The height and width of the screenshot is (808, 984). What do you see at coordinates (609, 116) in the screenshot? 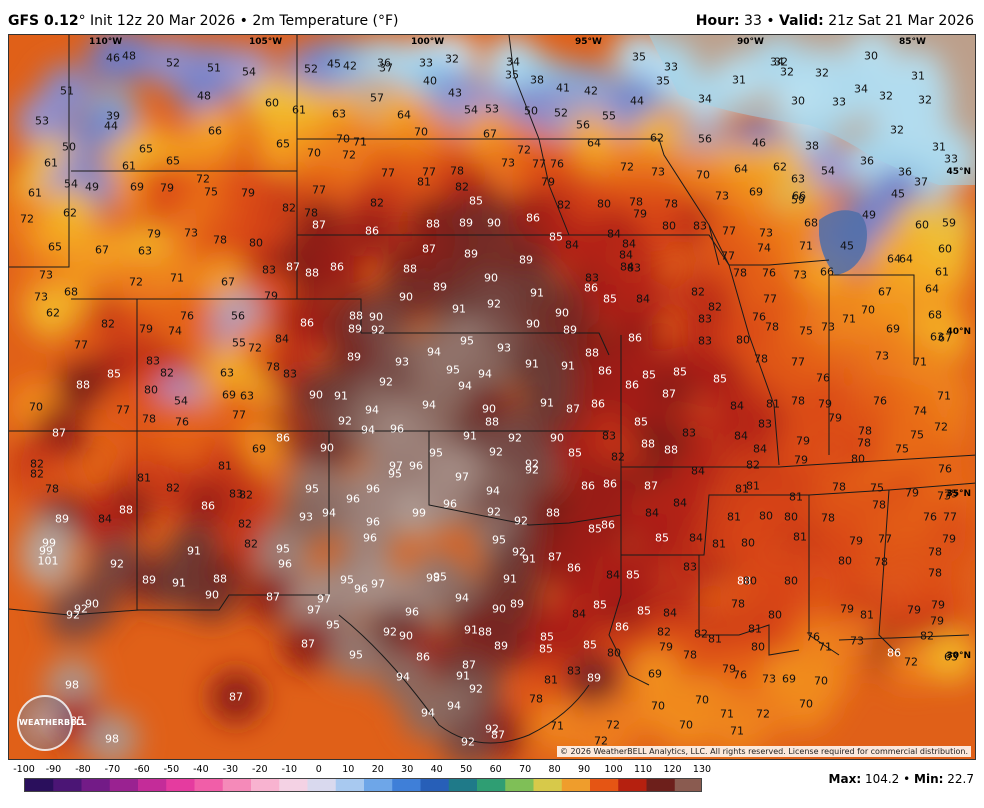
I see `temperature-label: 55` at bounding box center [609, 116].